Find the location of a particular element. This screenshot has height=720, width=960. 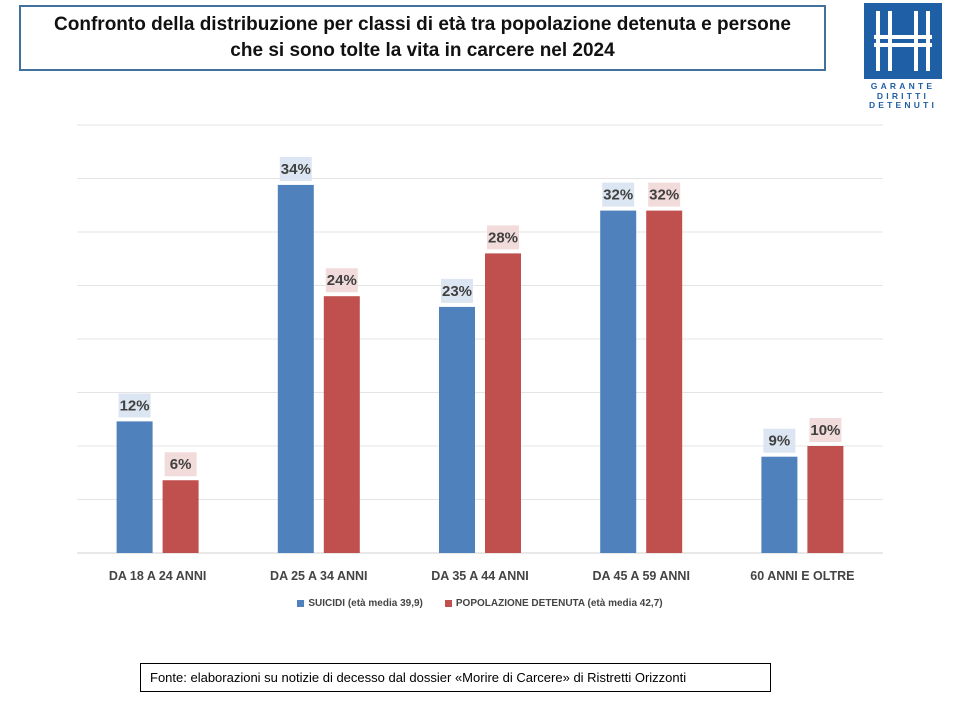

x-tick-label: DA 25 A 34 ANNI is located at coordinates (318, 576).